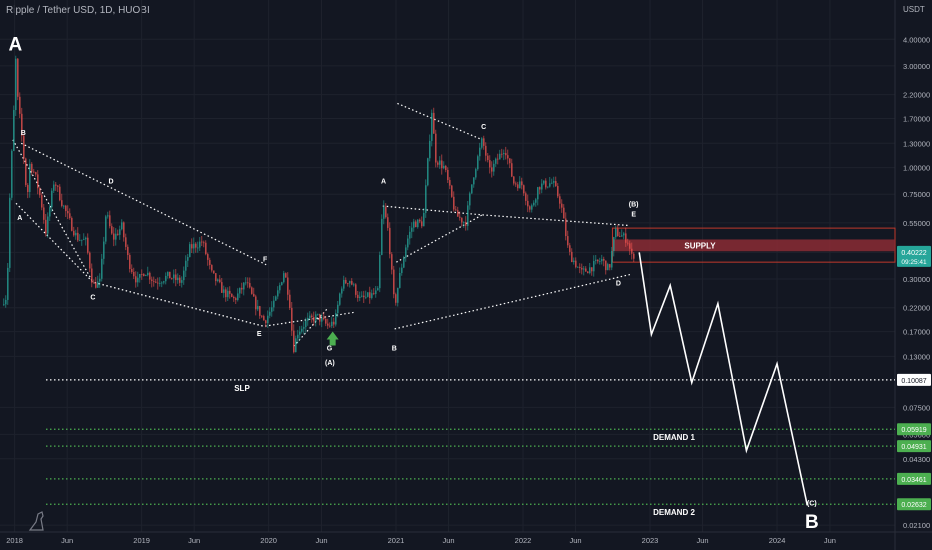 This screenshot has height=550, width=932. Describe the element at coordinates (23, 133) in the screenshot. I see `wave-label: B` at that location.